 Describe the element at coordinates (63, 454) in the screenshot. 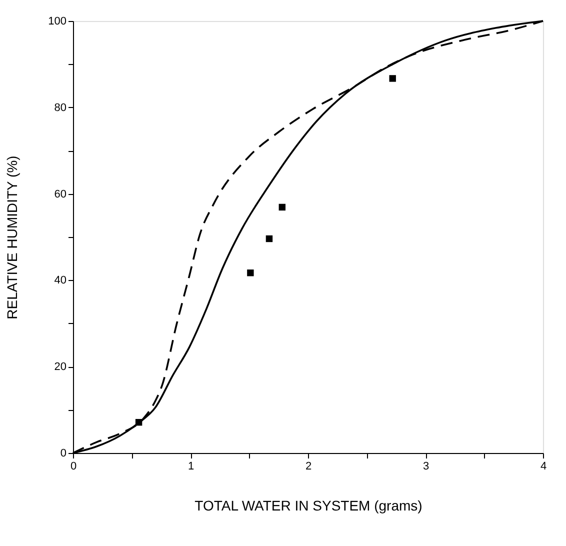

I see `y-tick-label: 0` at that location.